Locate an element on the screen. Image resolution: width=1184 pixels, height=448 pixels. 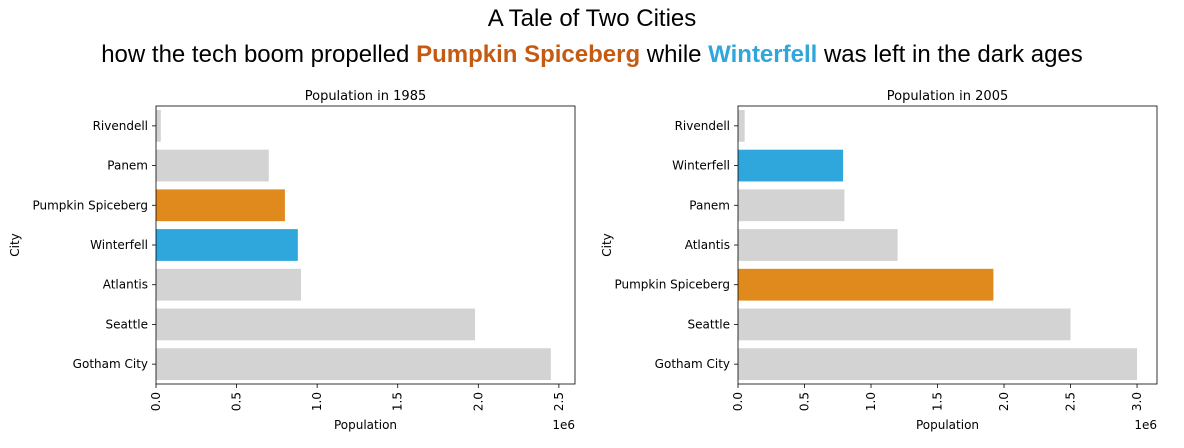
subtitle-prefix: how the tech boom propelled is located at coordinates (259, 54).